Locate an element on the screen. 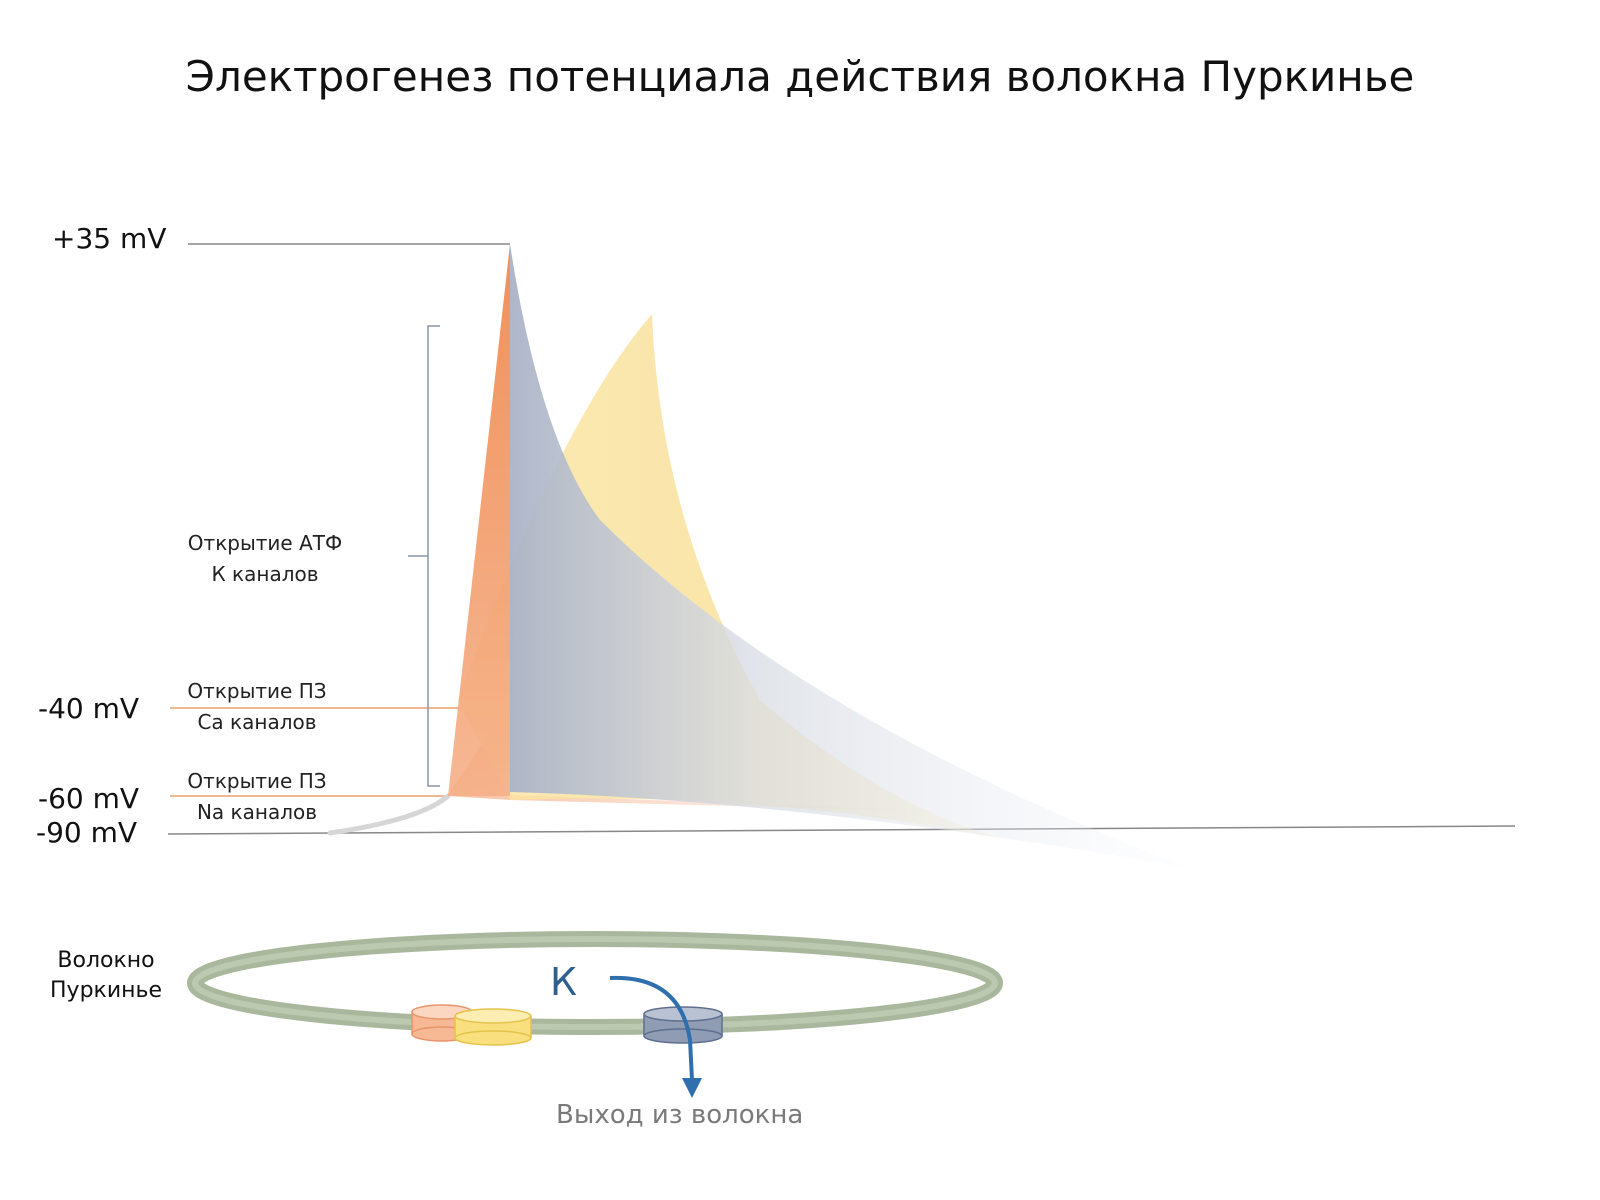 This screenshot has height=1200, width=1600. k-atp-bracket is located at coordinates (424, 556).